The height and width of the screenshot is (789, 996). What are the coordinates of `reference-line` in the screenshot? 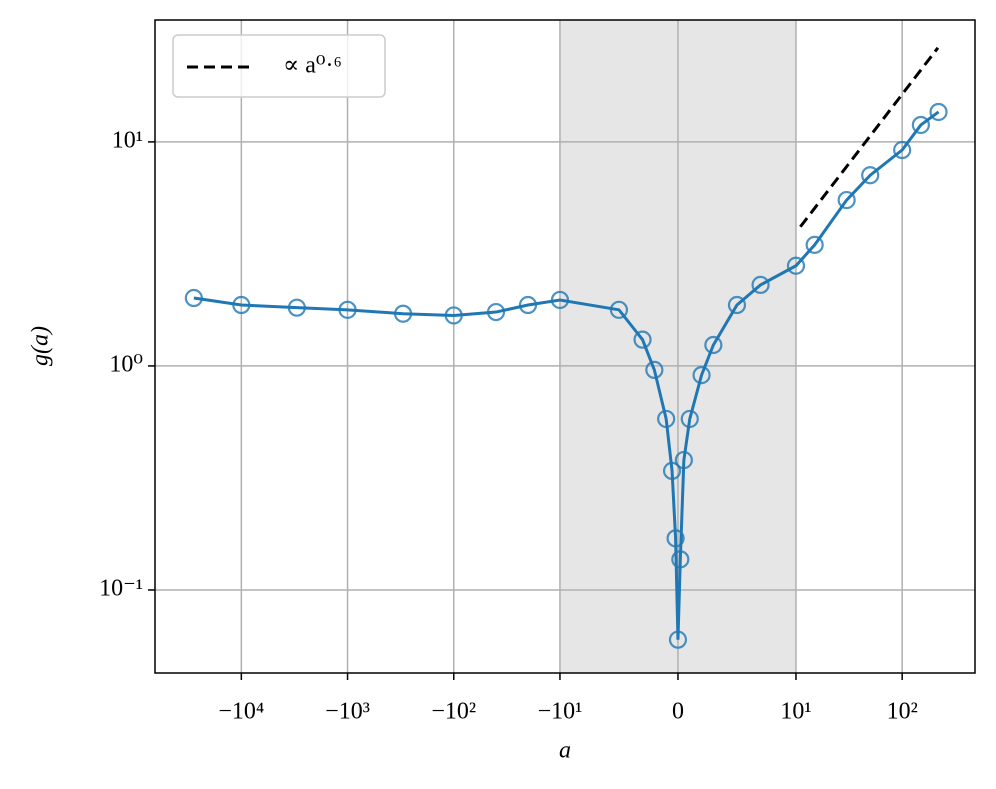 It's located at (869, 137).